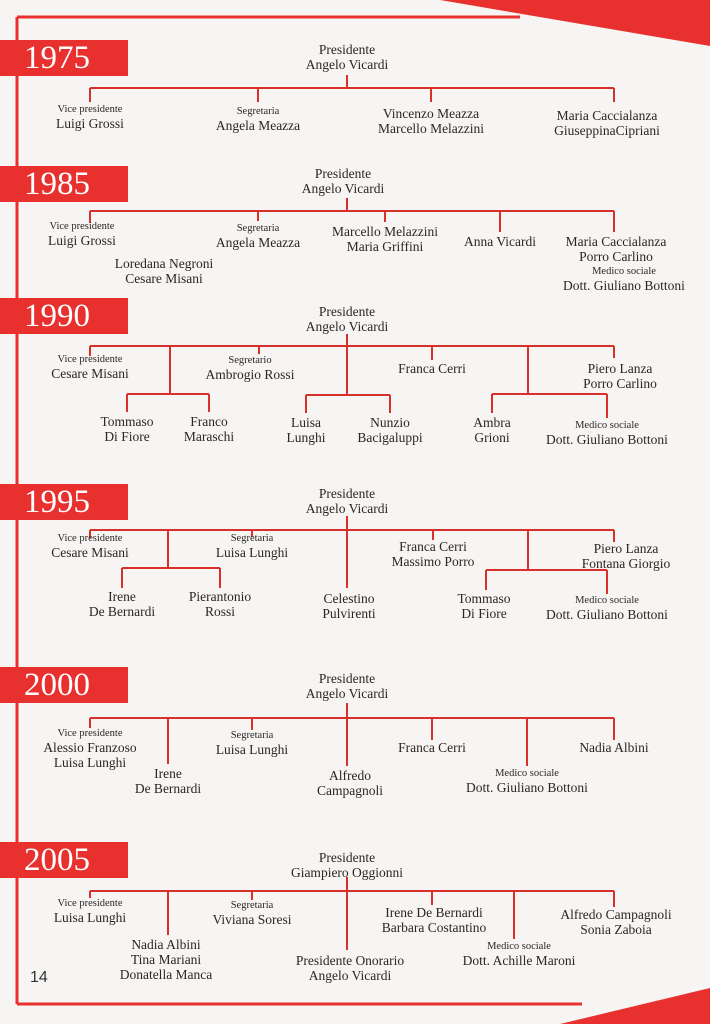 The image size is (710, 1024). I want to click on node-person-name: Vincenzo Meazza, so click(431, 113).